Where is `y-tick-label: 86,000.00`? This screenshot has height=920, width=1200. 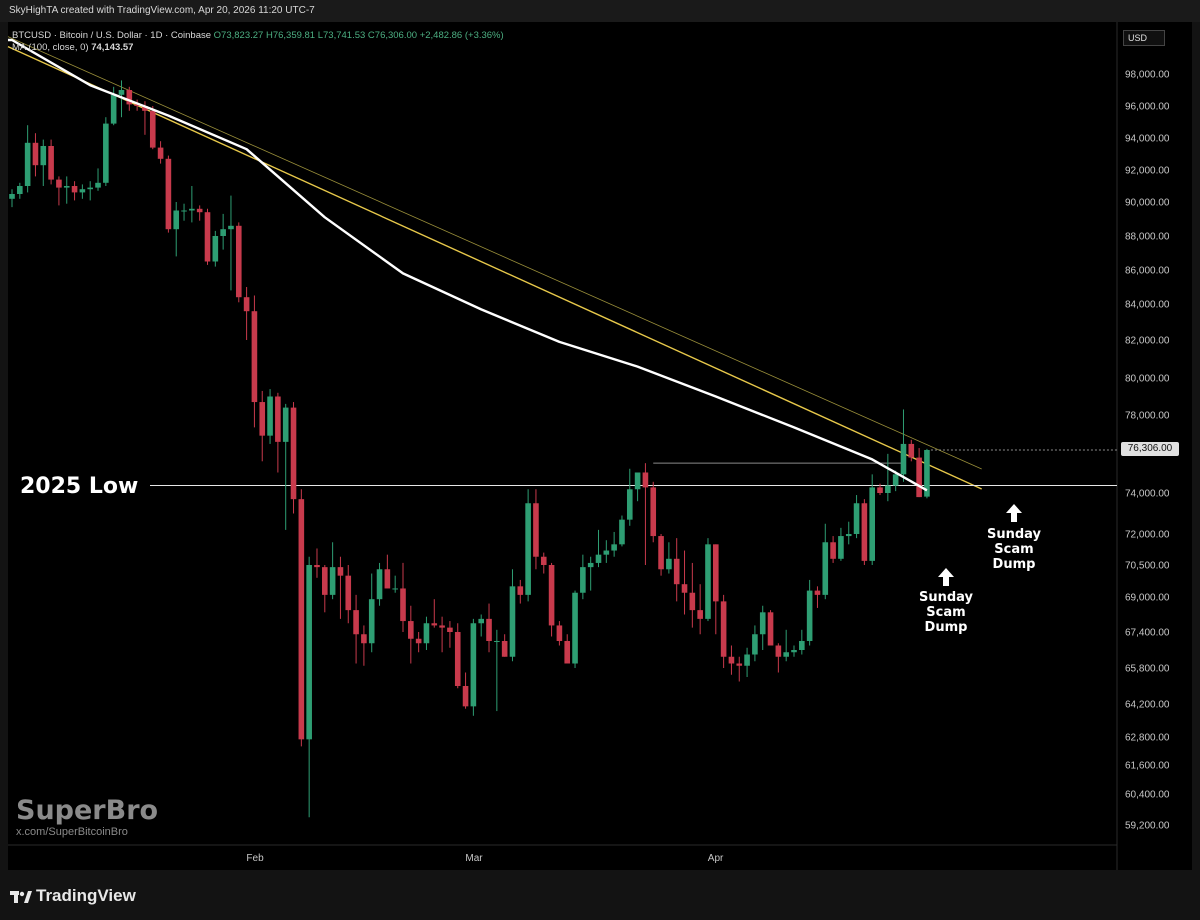
y-tick-label: 86,000.00 is located at coordinates (1147, 271).